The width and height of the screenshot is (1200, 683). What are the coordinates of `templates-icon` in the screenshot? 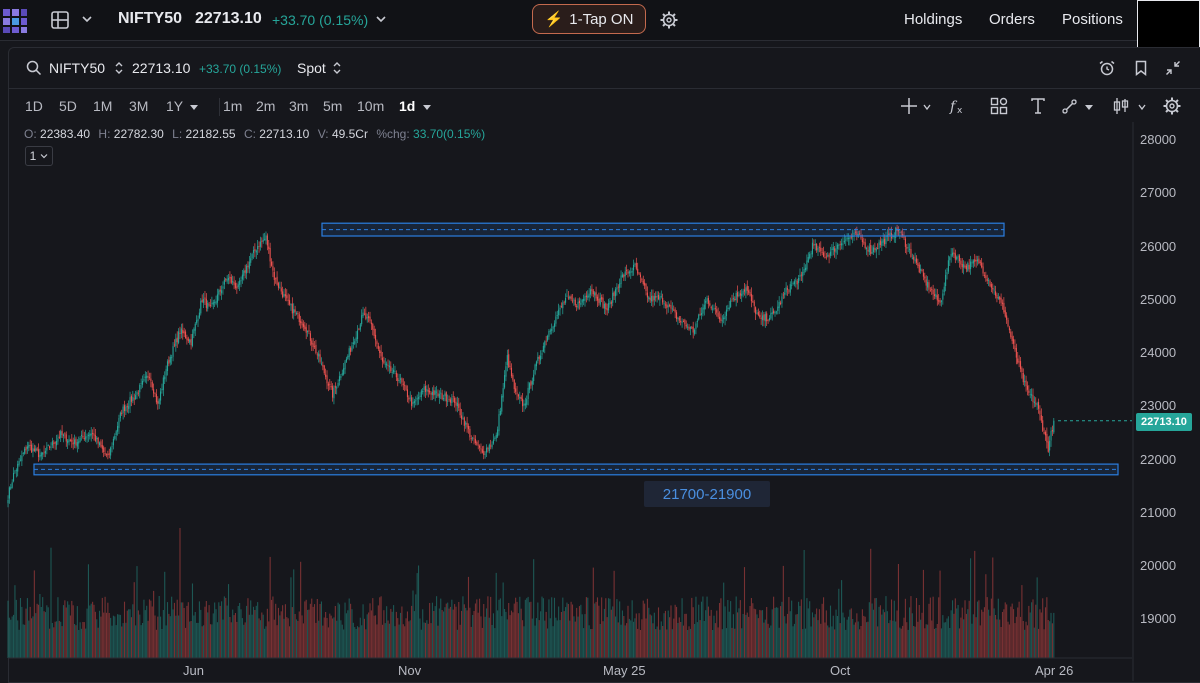 It's located at (999, 106).